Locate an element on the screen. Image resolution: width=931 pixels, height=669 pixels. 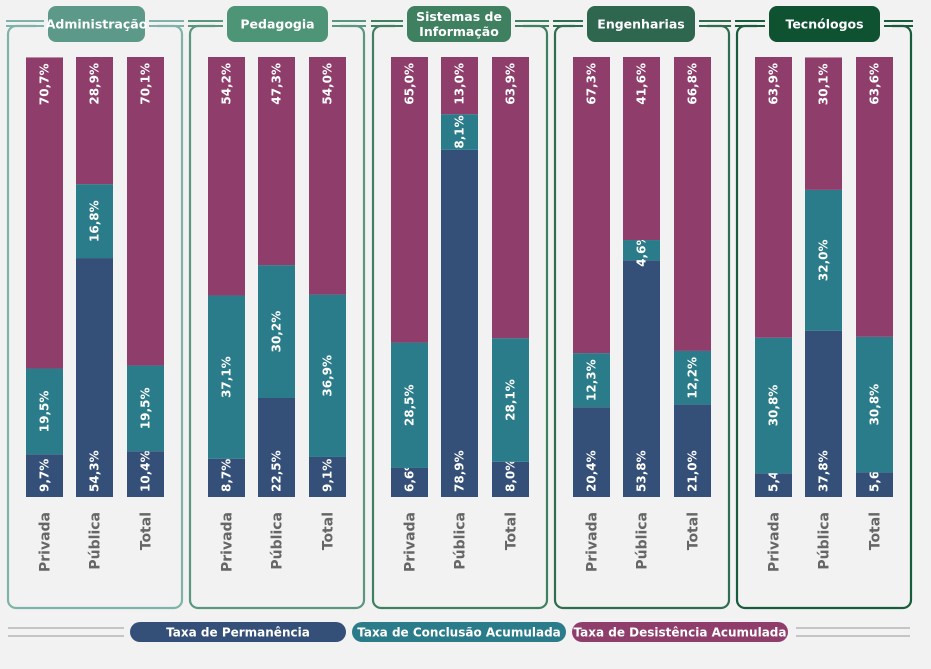
data-label: 37,1% is located at coordinates (227, 377).